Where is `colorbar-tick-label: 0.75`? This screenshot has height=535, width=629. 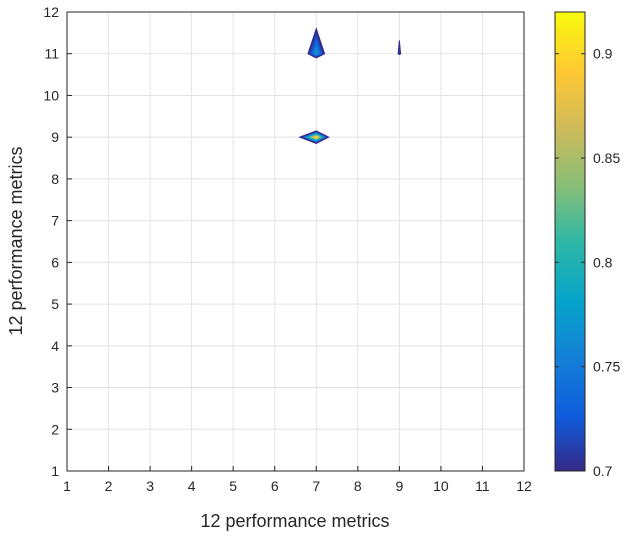 colorbar-tick-label: 0.75 is located at coordinates (606, 367).